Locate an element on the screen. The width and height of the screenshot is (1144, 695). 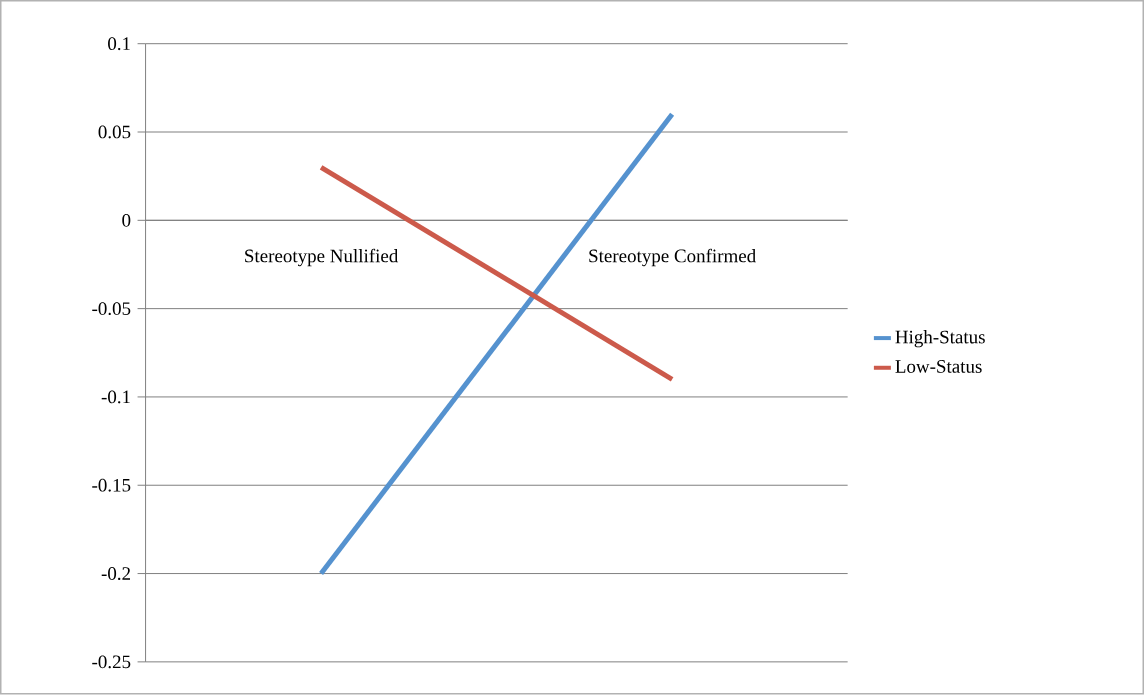
y-tick-label: -0.15 is located at coordinates (111, 485).